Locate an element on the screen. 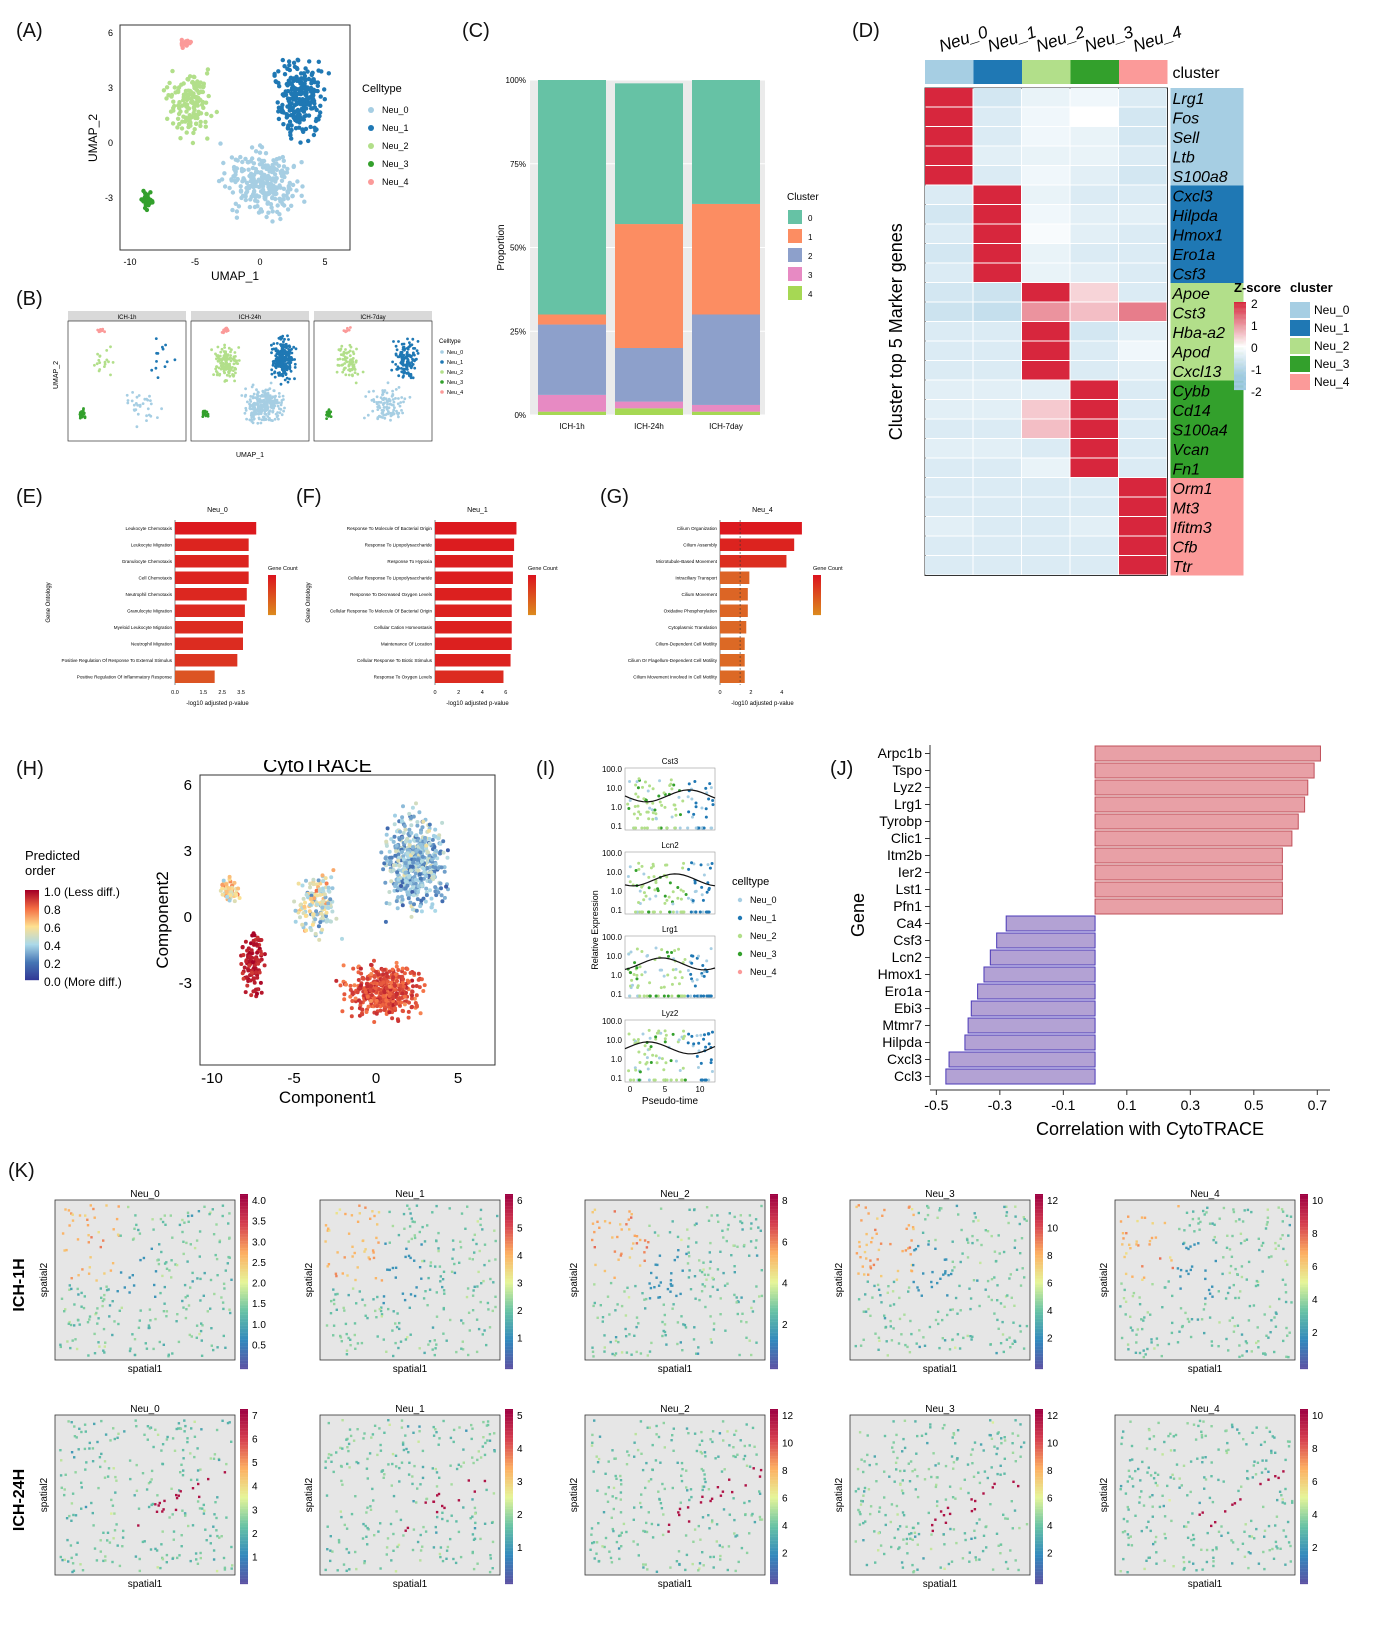 The width and height of the screenshot is (1400, 1629). x-tick-label: 5 is located at coordinates (324, 262).